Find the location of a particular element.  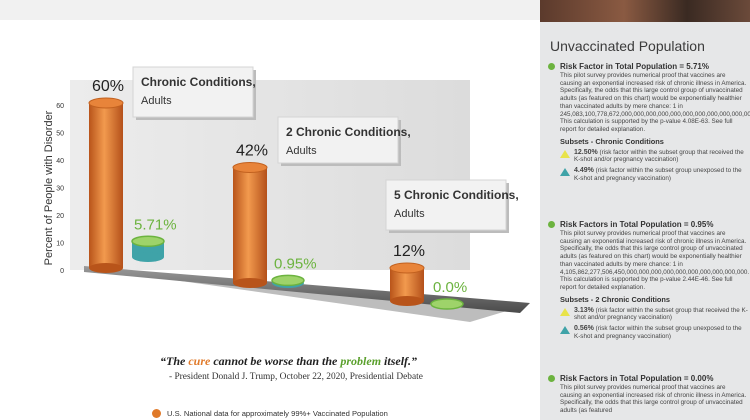

risk-heading-text: Risk Factors in Total Population = 0.00% is located at coordinates (637, 378).